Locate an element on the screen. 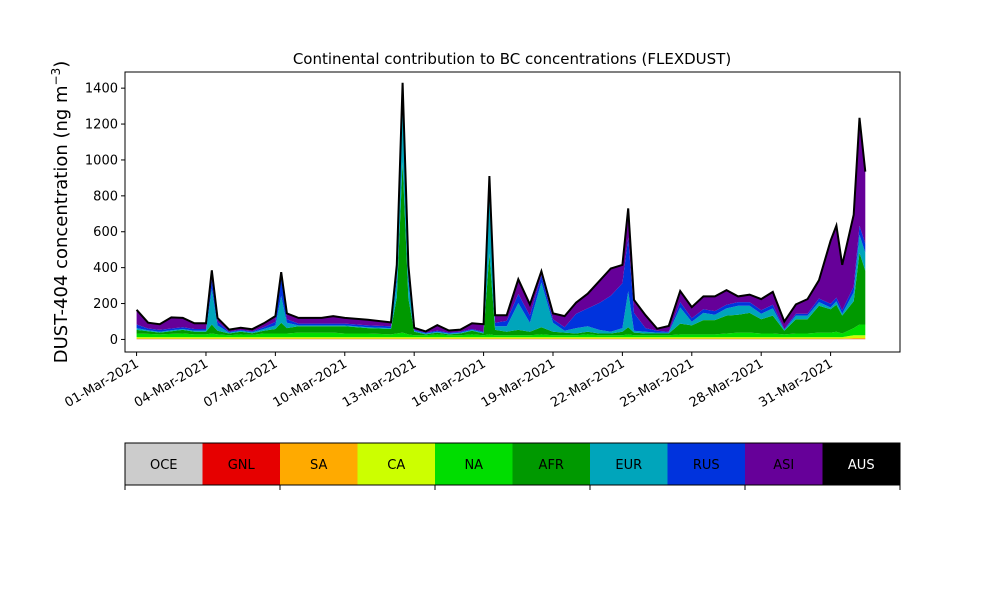  y-tick-label: 0 is located at coordinates (114, 340).